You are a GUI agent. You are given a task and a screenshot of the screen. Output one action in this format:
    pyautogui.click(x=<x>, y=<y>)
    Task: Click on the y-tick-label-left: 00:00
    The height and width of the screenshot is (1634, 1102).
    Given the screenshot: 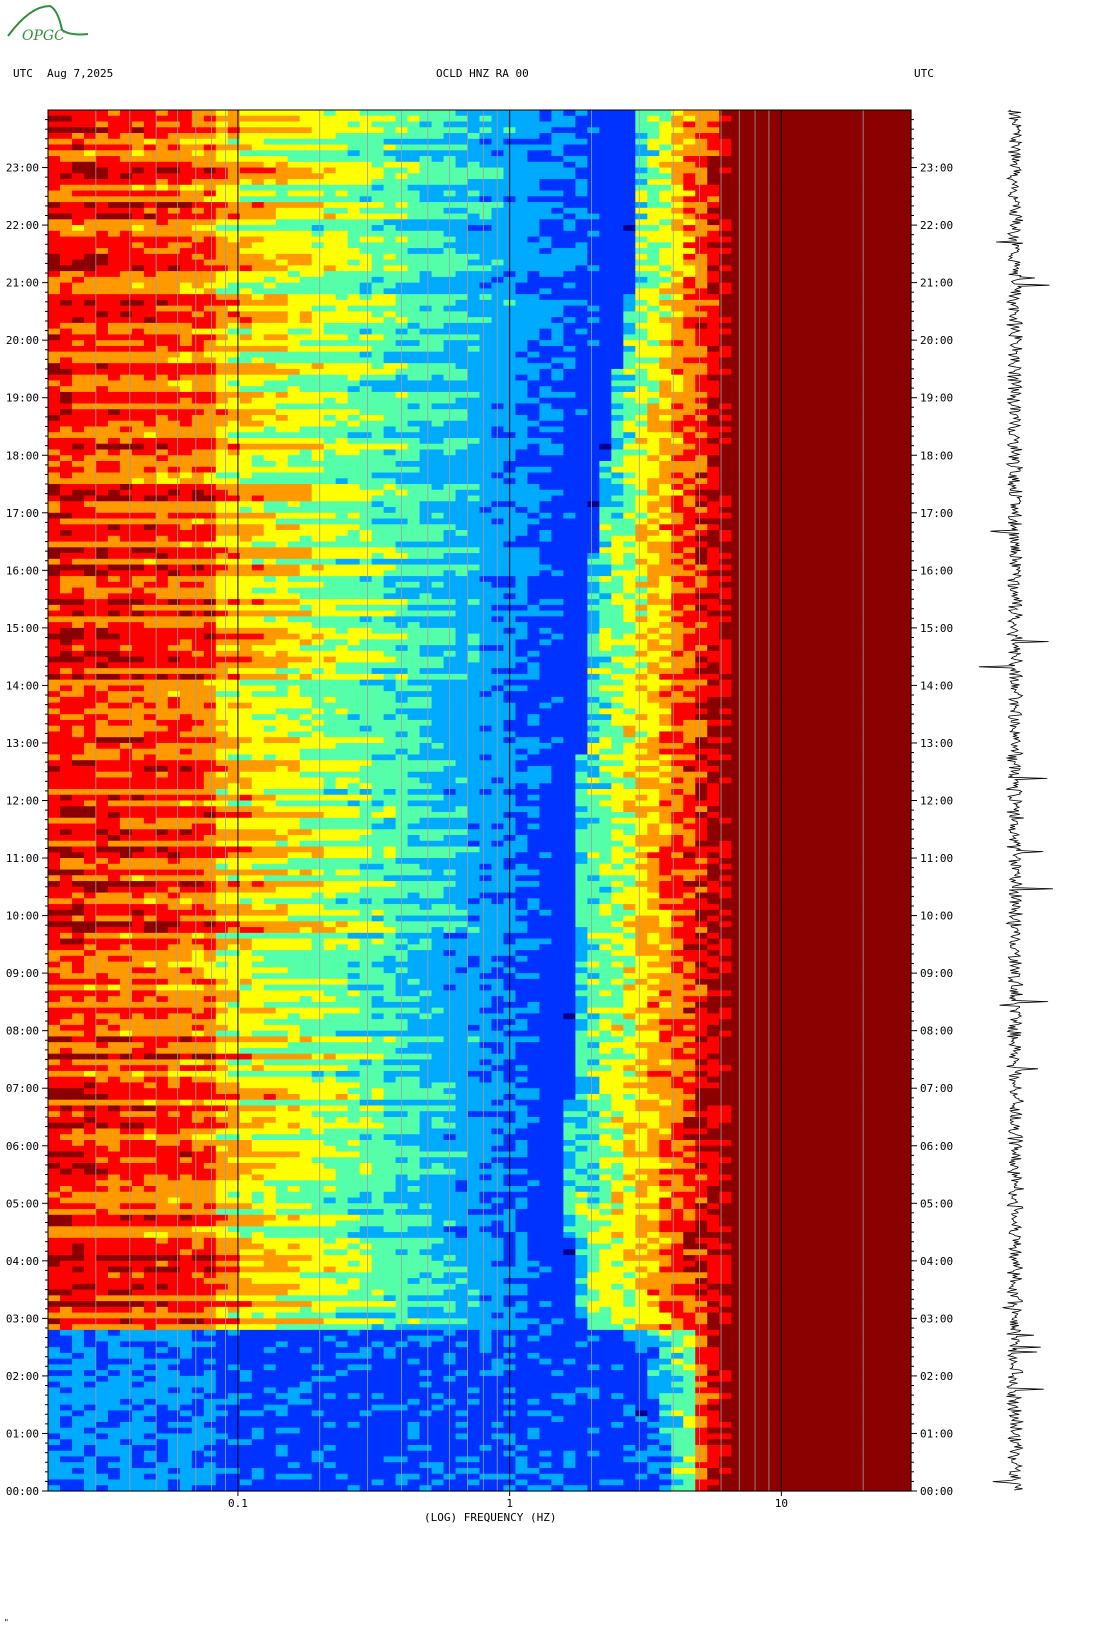 What is the action you would take?
    pyautogui.click(x=22, y=1491)
    